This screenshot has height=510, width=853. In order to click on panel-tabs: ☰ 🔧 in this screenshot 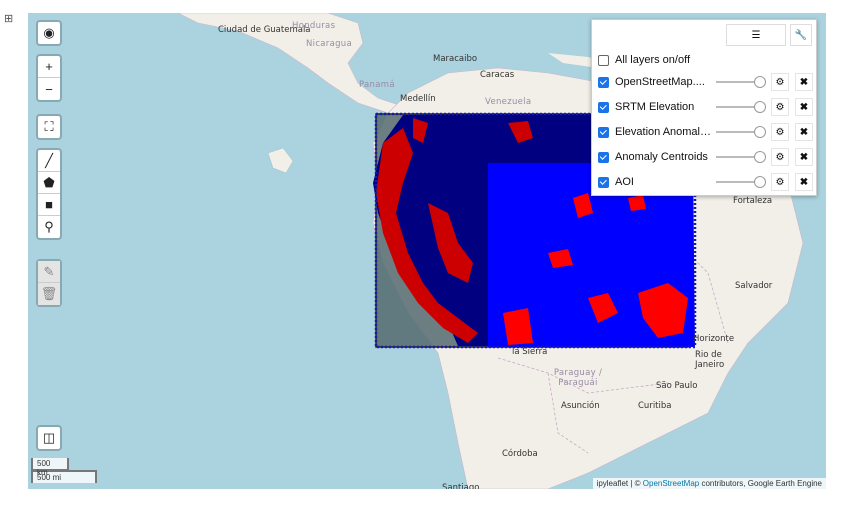, I will do `click(769, 35)`.